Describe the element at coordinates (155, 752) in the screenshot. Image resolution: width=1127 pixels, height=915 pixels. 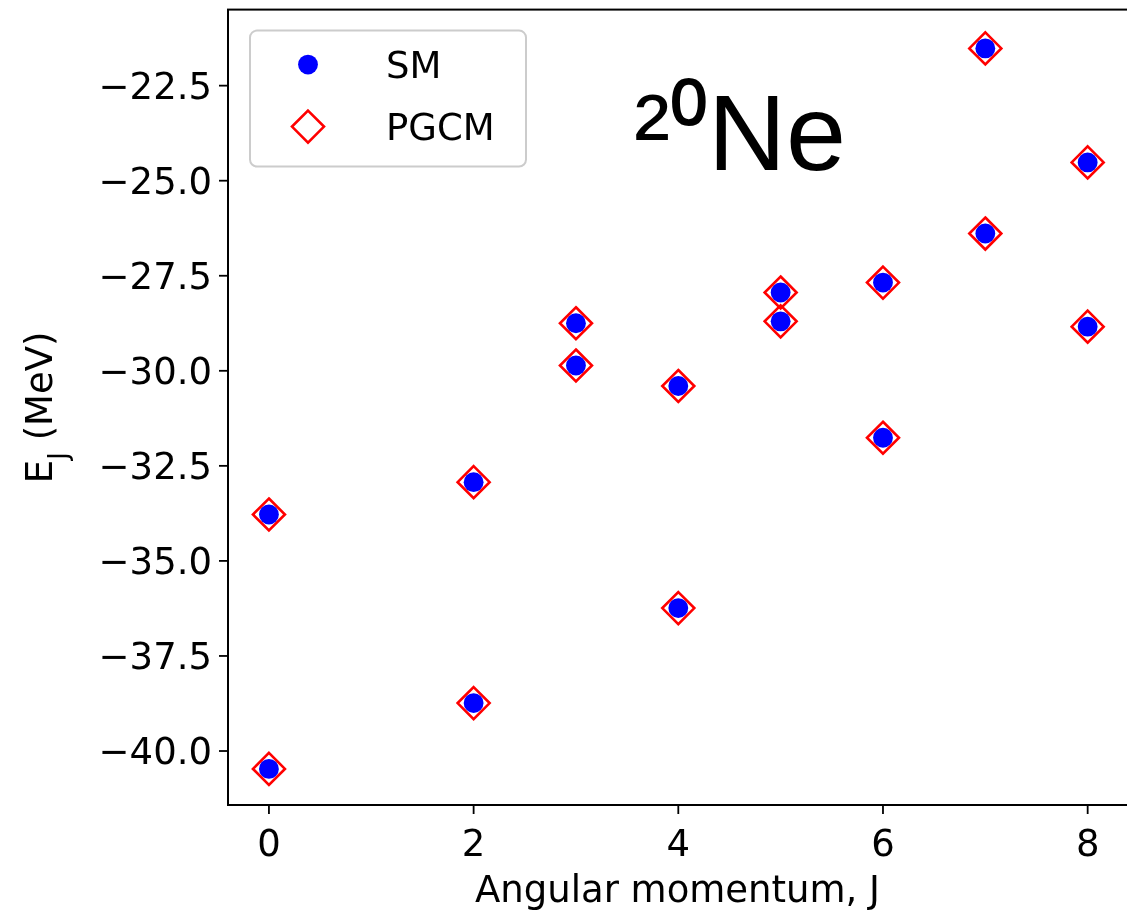
I see `y-tick-label: −40.0` at that location.